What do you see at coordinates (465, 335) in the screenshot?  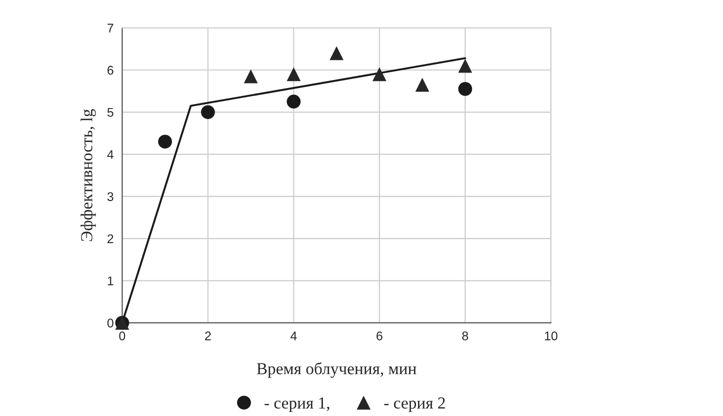 I see `x-tick-label: 8` at bounding box center [465, 335].